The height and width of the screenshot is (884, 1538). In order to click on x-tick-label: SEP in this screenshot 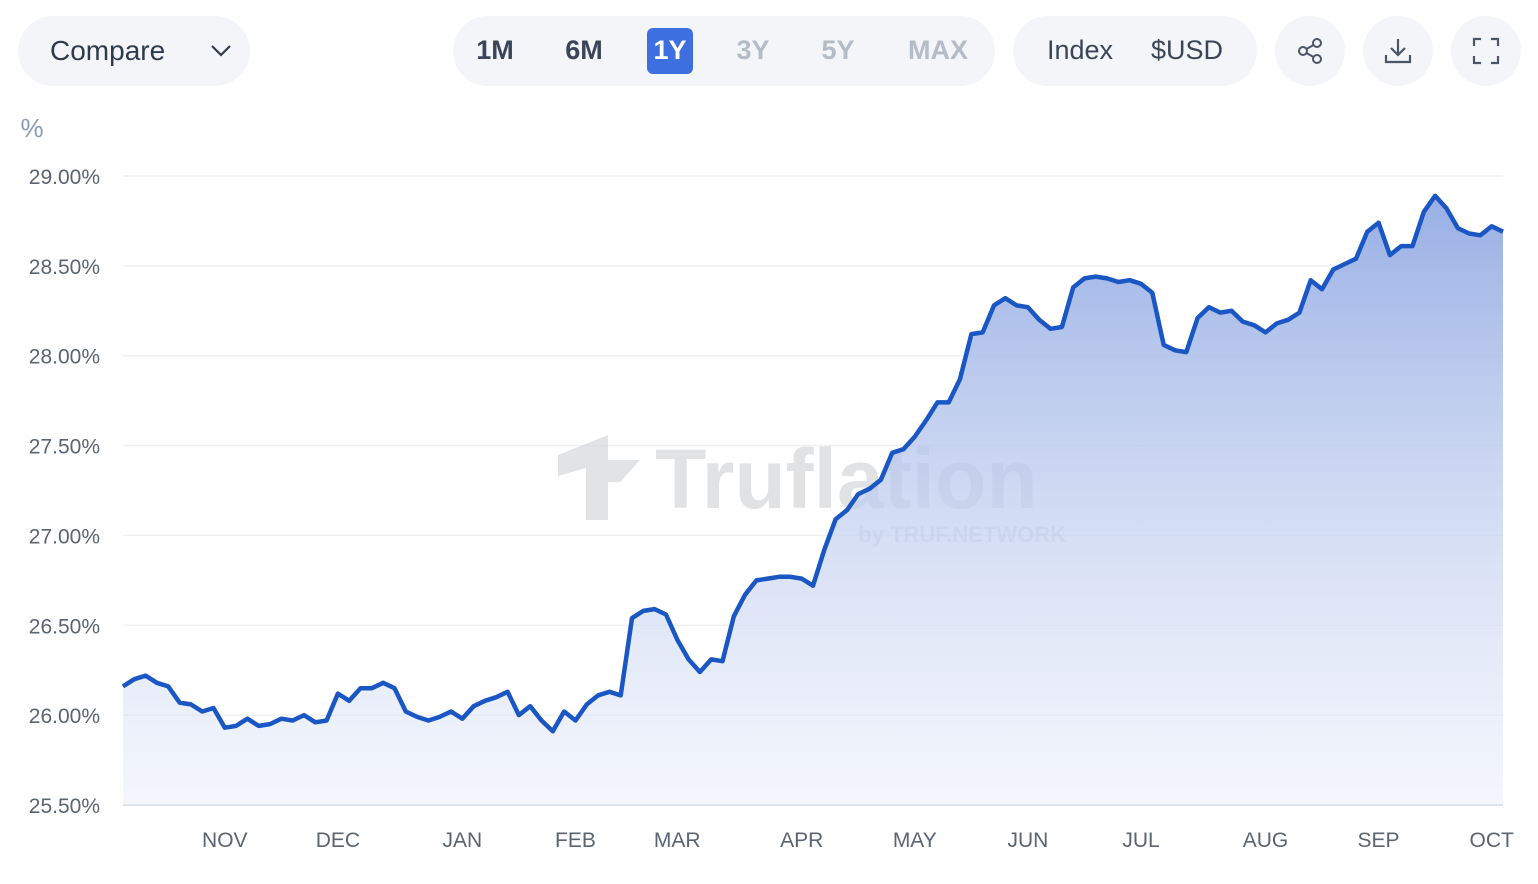, I will do `click(1379, 840)`.